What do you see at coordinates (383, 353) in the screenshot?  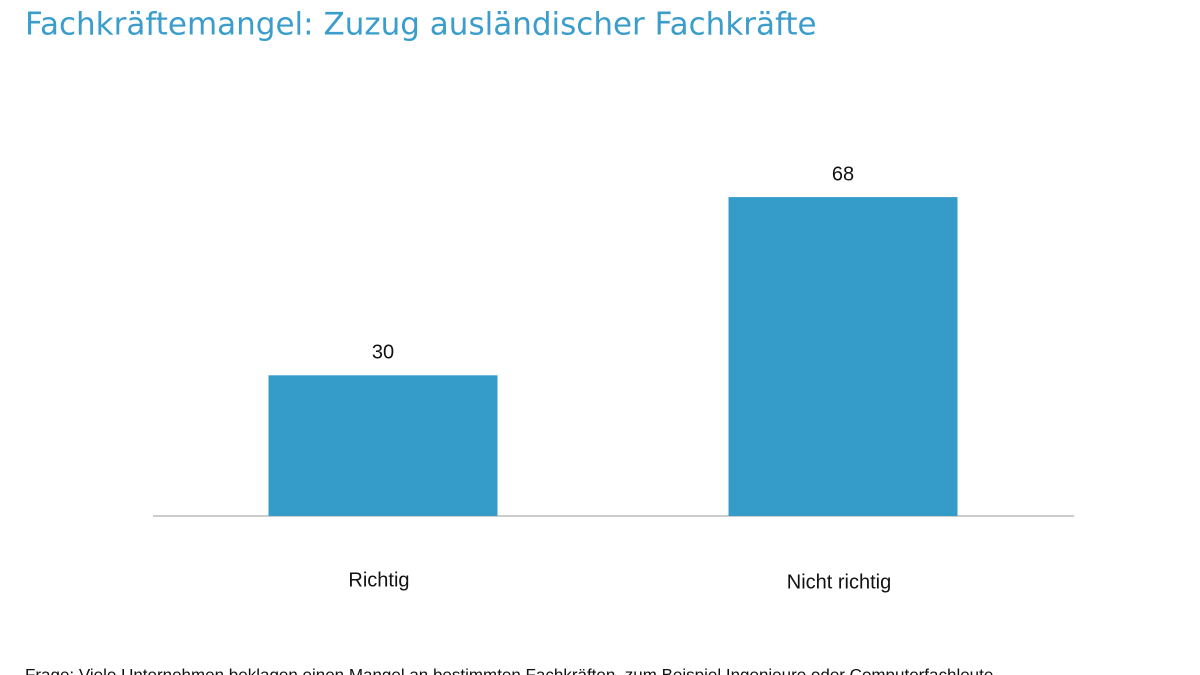 I see `data-label: 30` at bounding box center [383, 353].